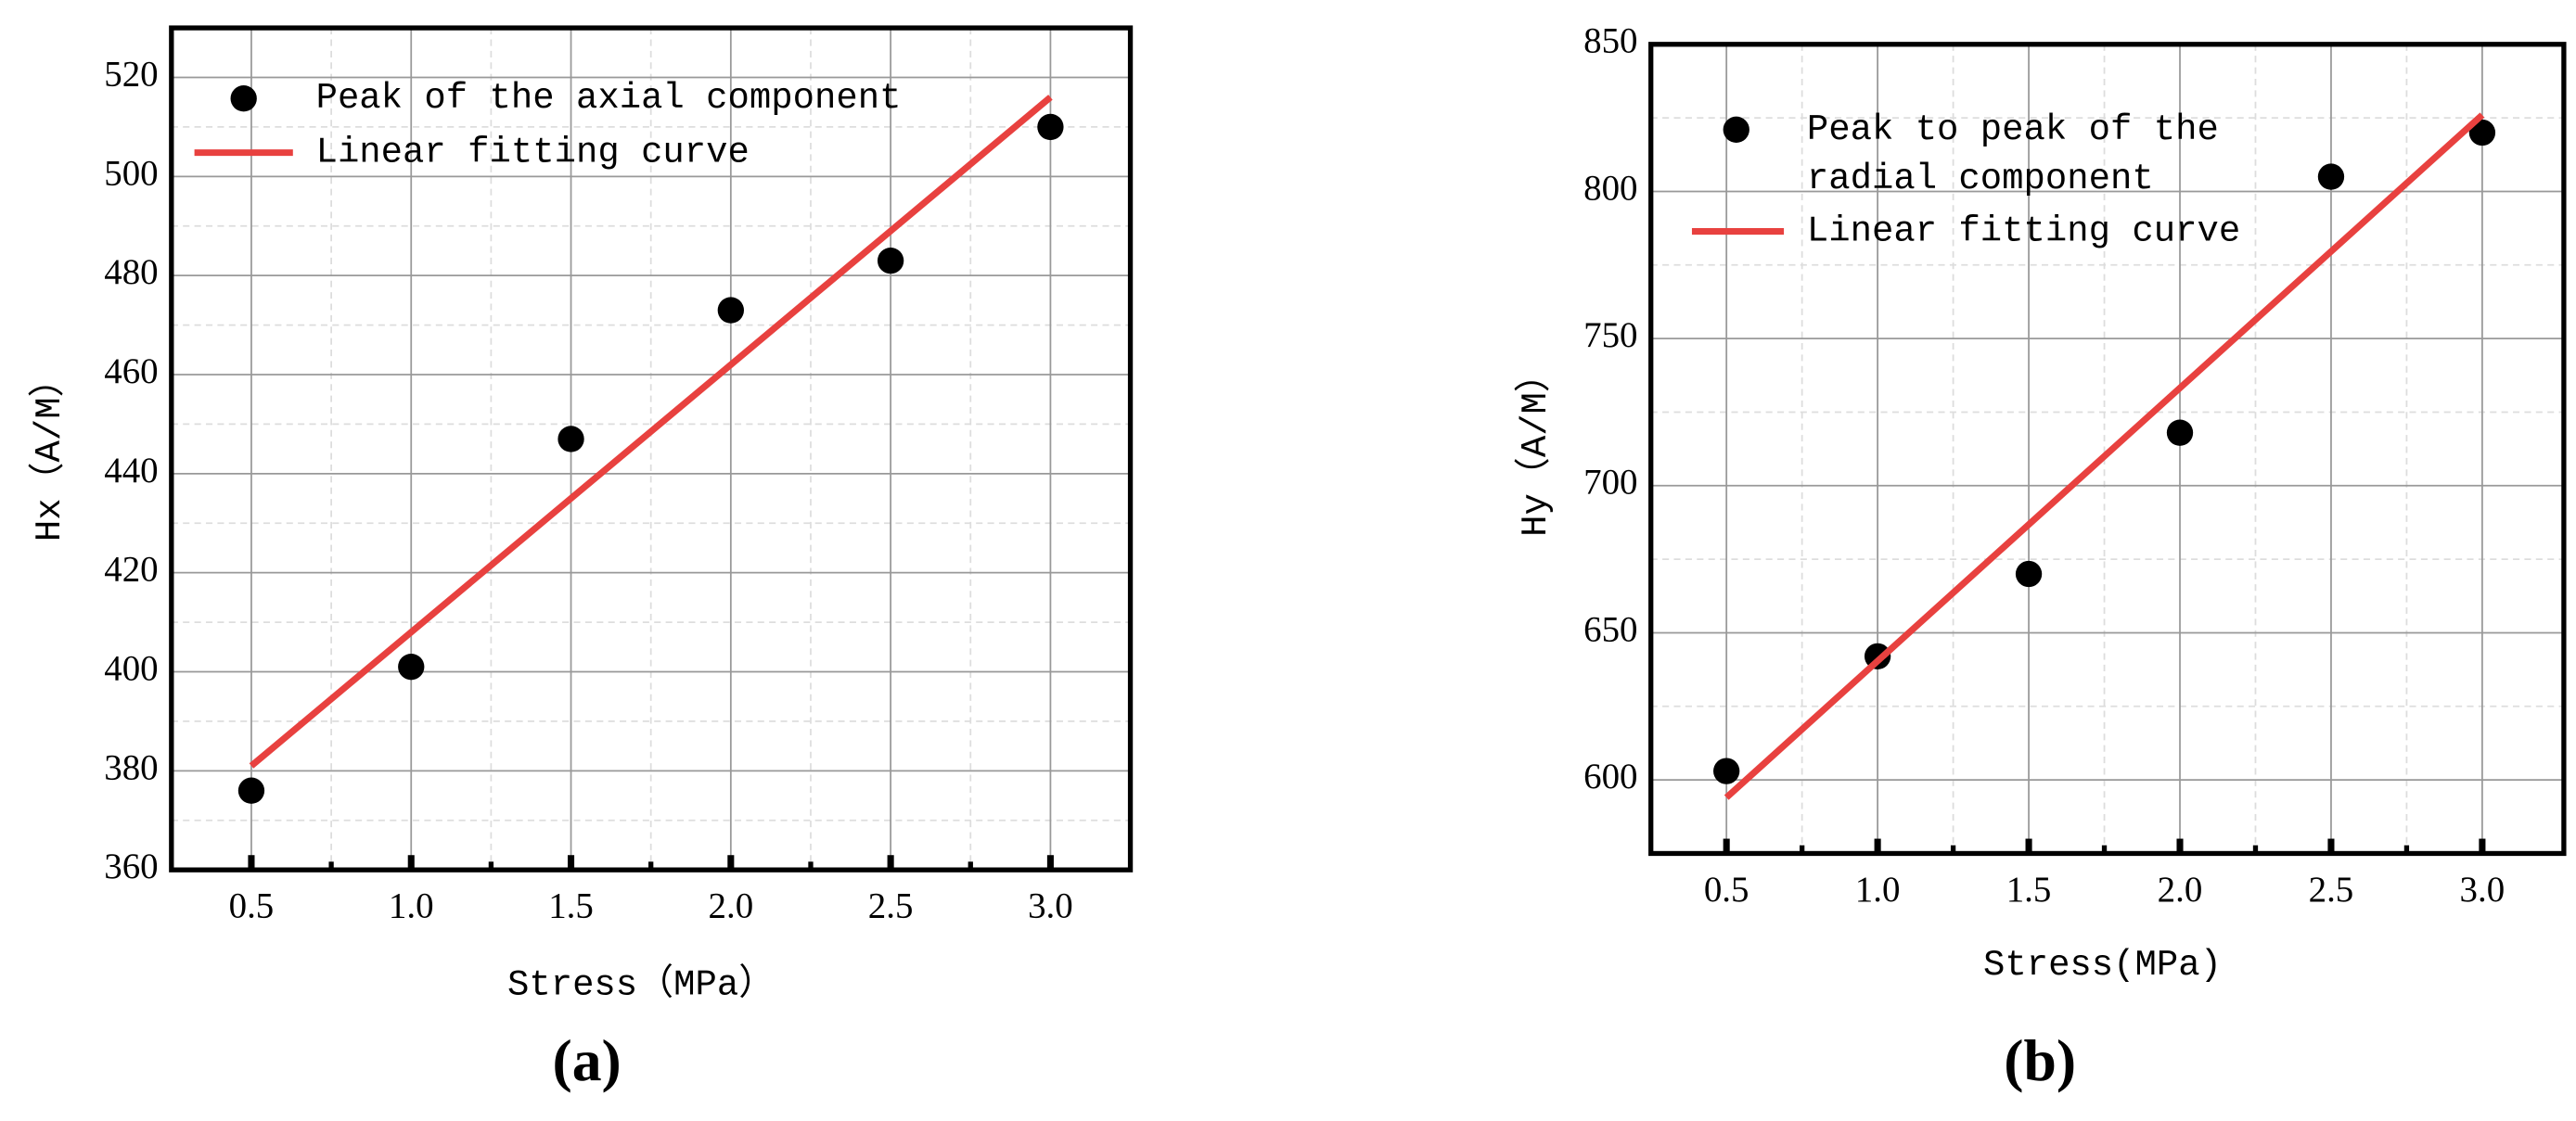  What do you see at coordinates (131, 173) in the screenshot?
I see `y-tick-label: 500` at bounding box center [131, 173].